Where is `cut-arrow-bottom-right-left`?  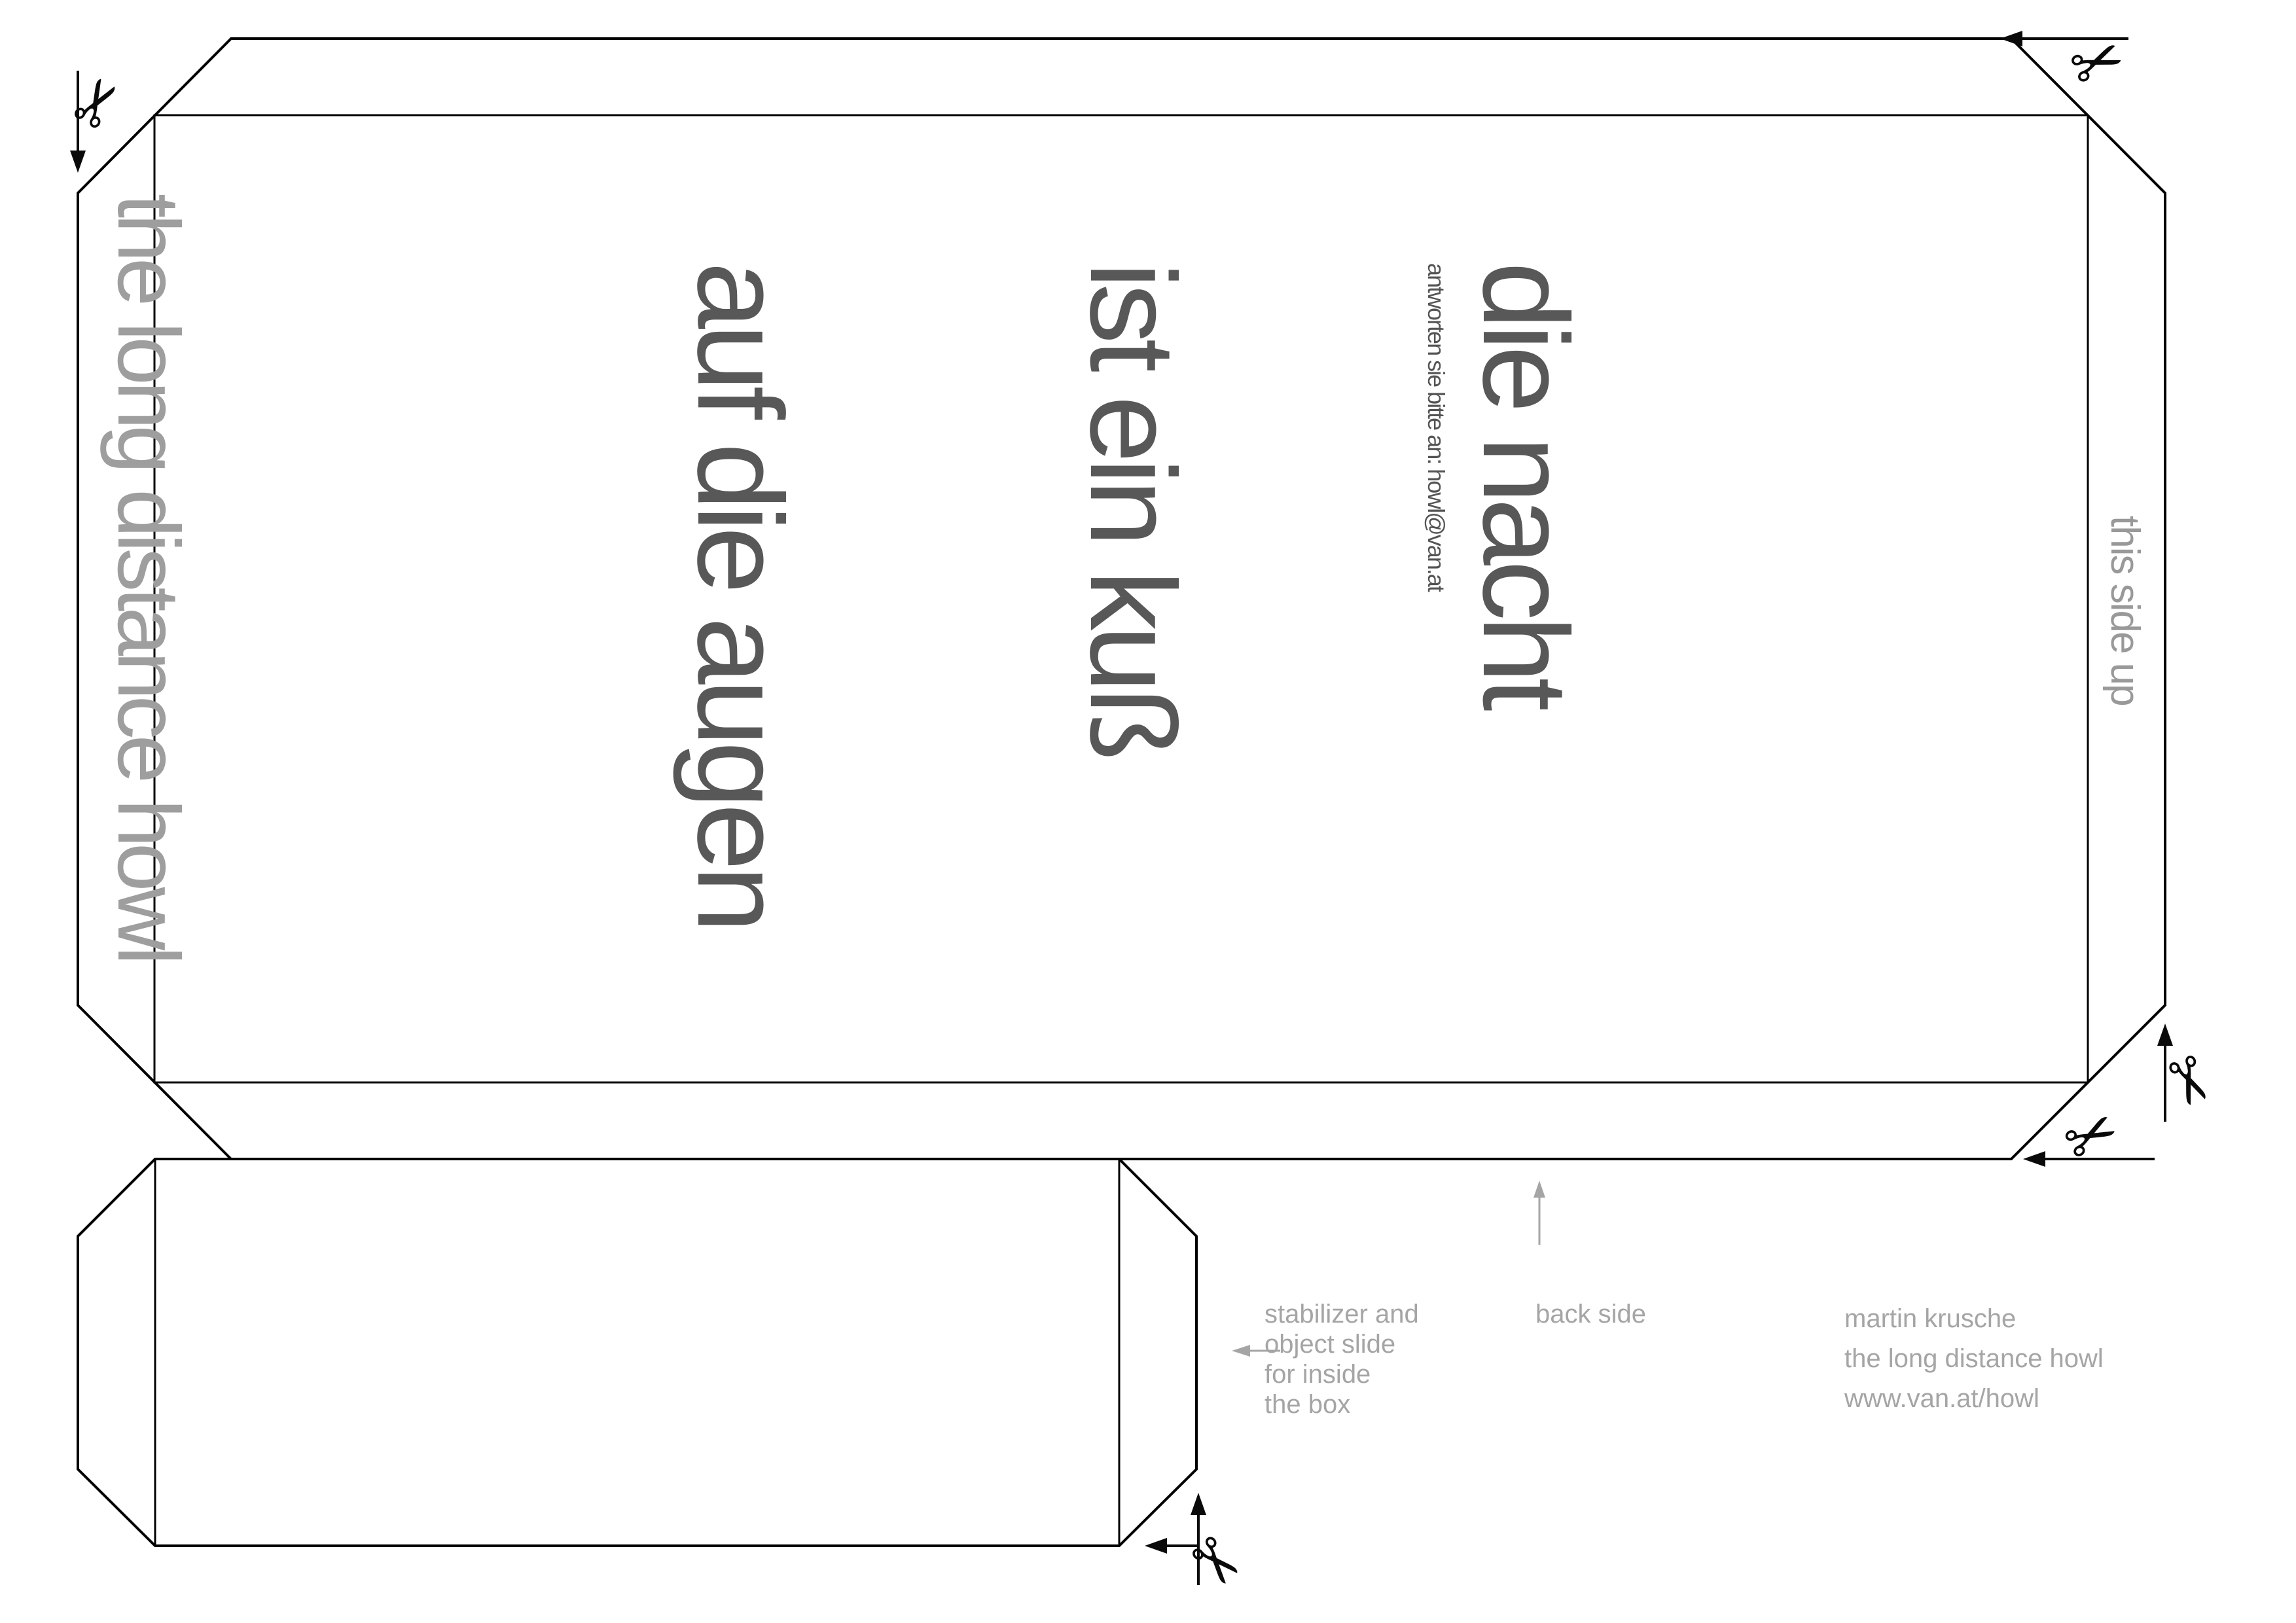 cut-arrow-bottom-right-left is located at coordinates (2089, 1159).